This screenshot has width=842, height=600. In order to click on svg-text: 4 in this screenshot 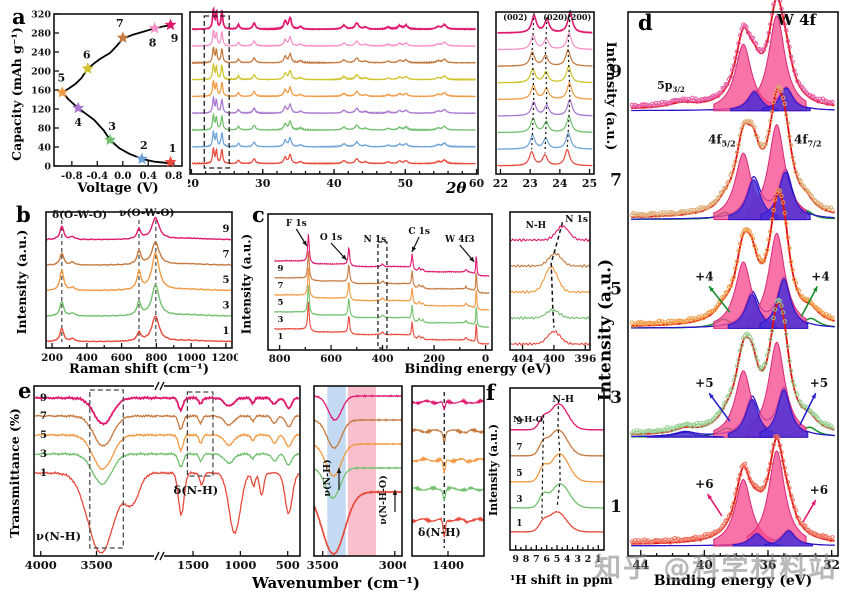, I will do `click(567, 559)`.